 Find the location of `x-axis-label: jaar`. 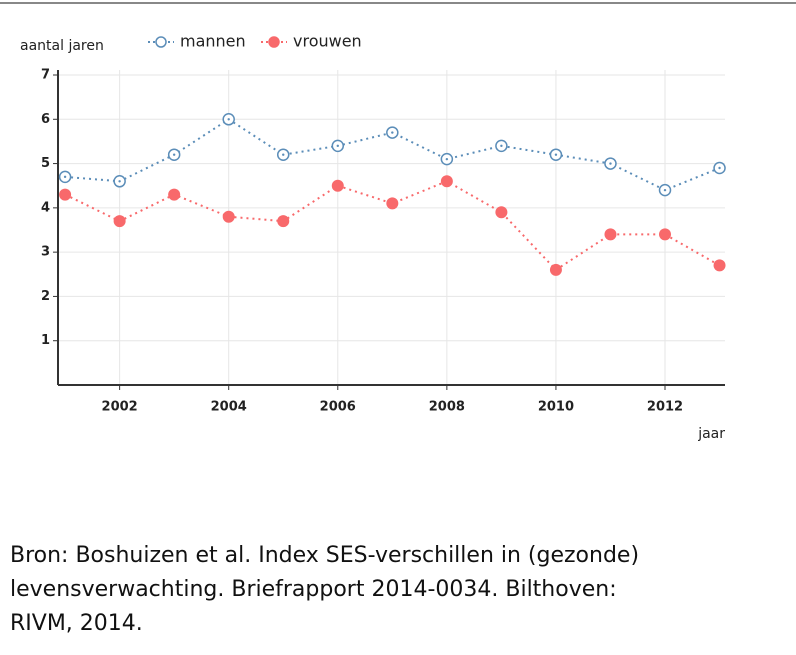

x-axis-label: jaar is located at coordinates (711, 434).